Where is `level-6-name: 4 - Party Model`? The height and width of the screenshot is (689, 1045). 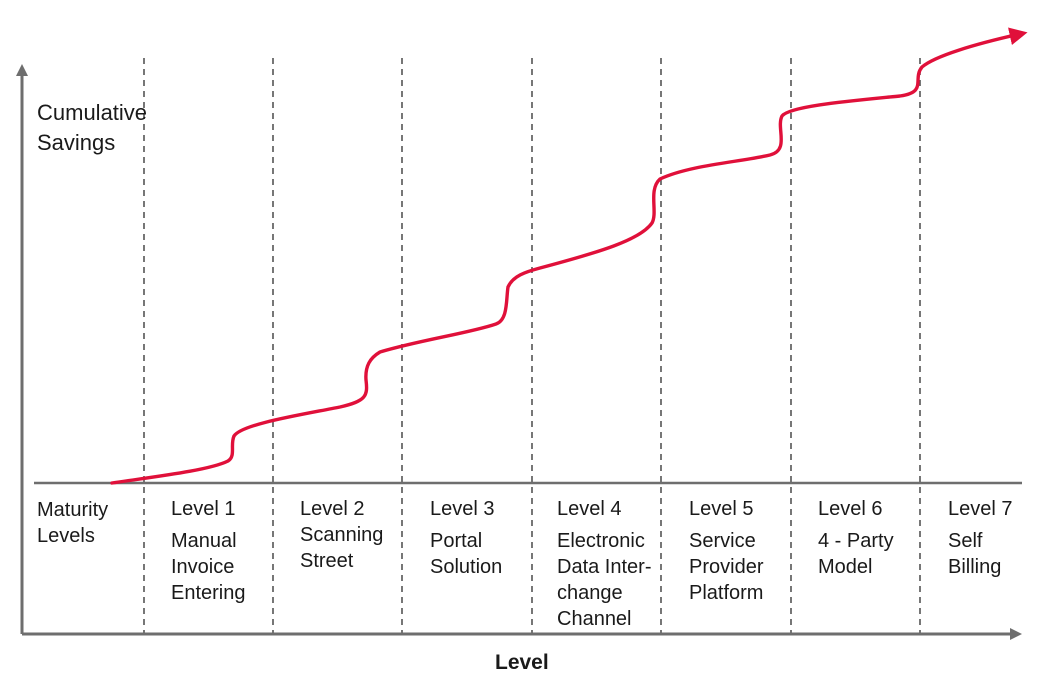
level-6-name: 4 - Party Model is located at coordinates (856, 554).